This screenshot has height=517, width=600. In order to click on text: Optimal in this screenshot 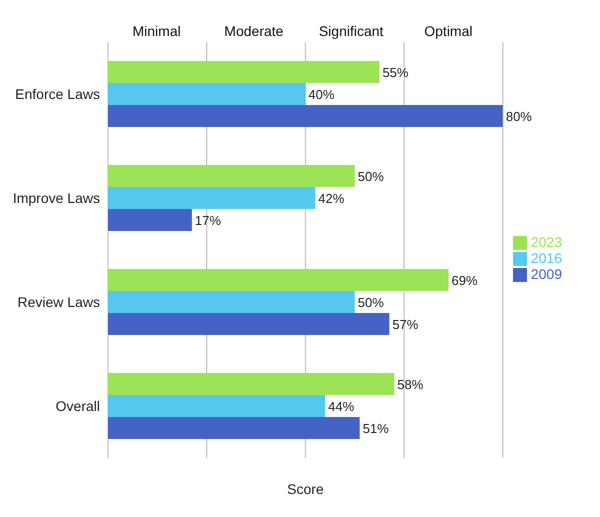, I will do `click(448, 31)`.